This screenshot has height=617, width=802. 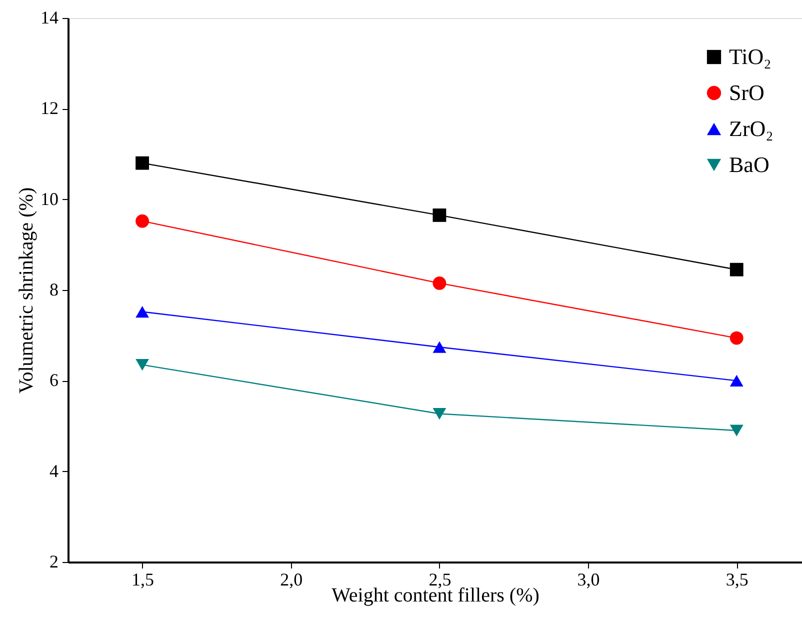 What do you see at coordinates (737, 580) in the screenshot?
I see `x-tick-label: 3,5` at bounding box center [737, 580].